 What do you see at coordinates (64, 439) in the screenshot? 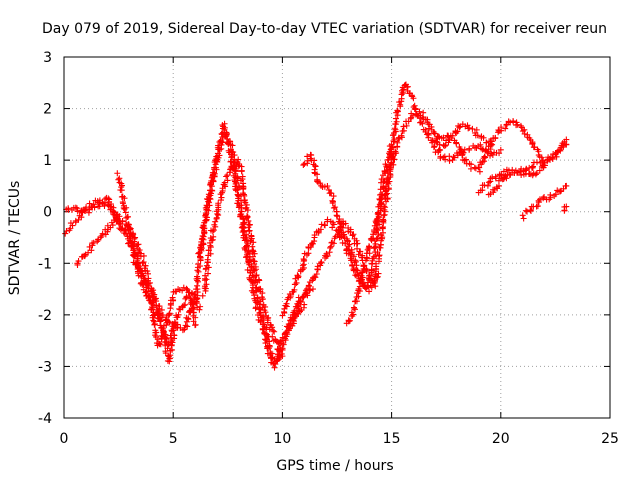
I see `x-tick-label: 0` at bounding box center [64, 439].